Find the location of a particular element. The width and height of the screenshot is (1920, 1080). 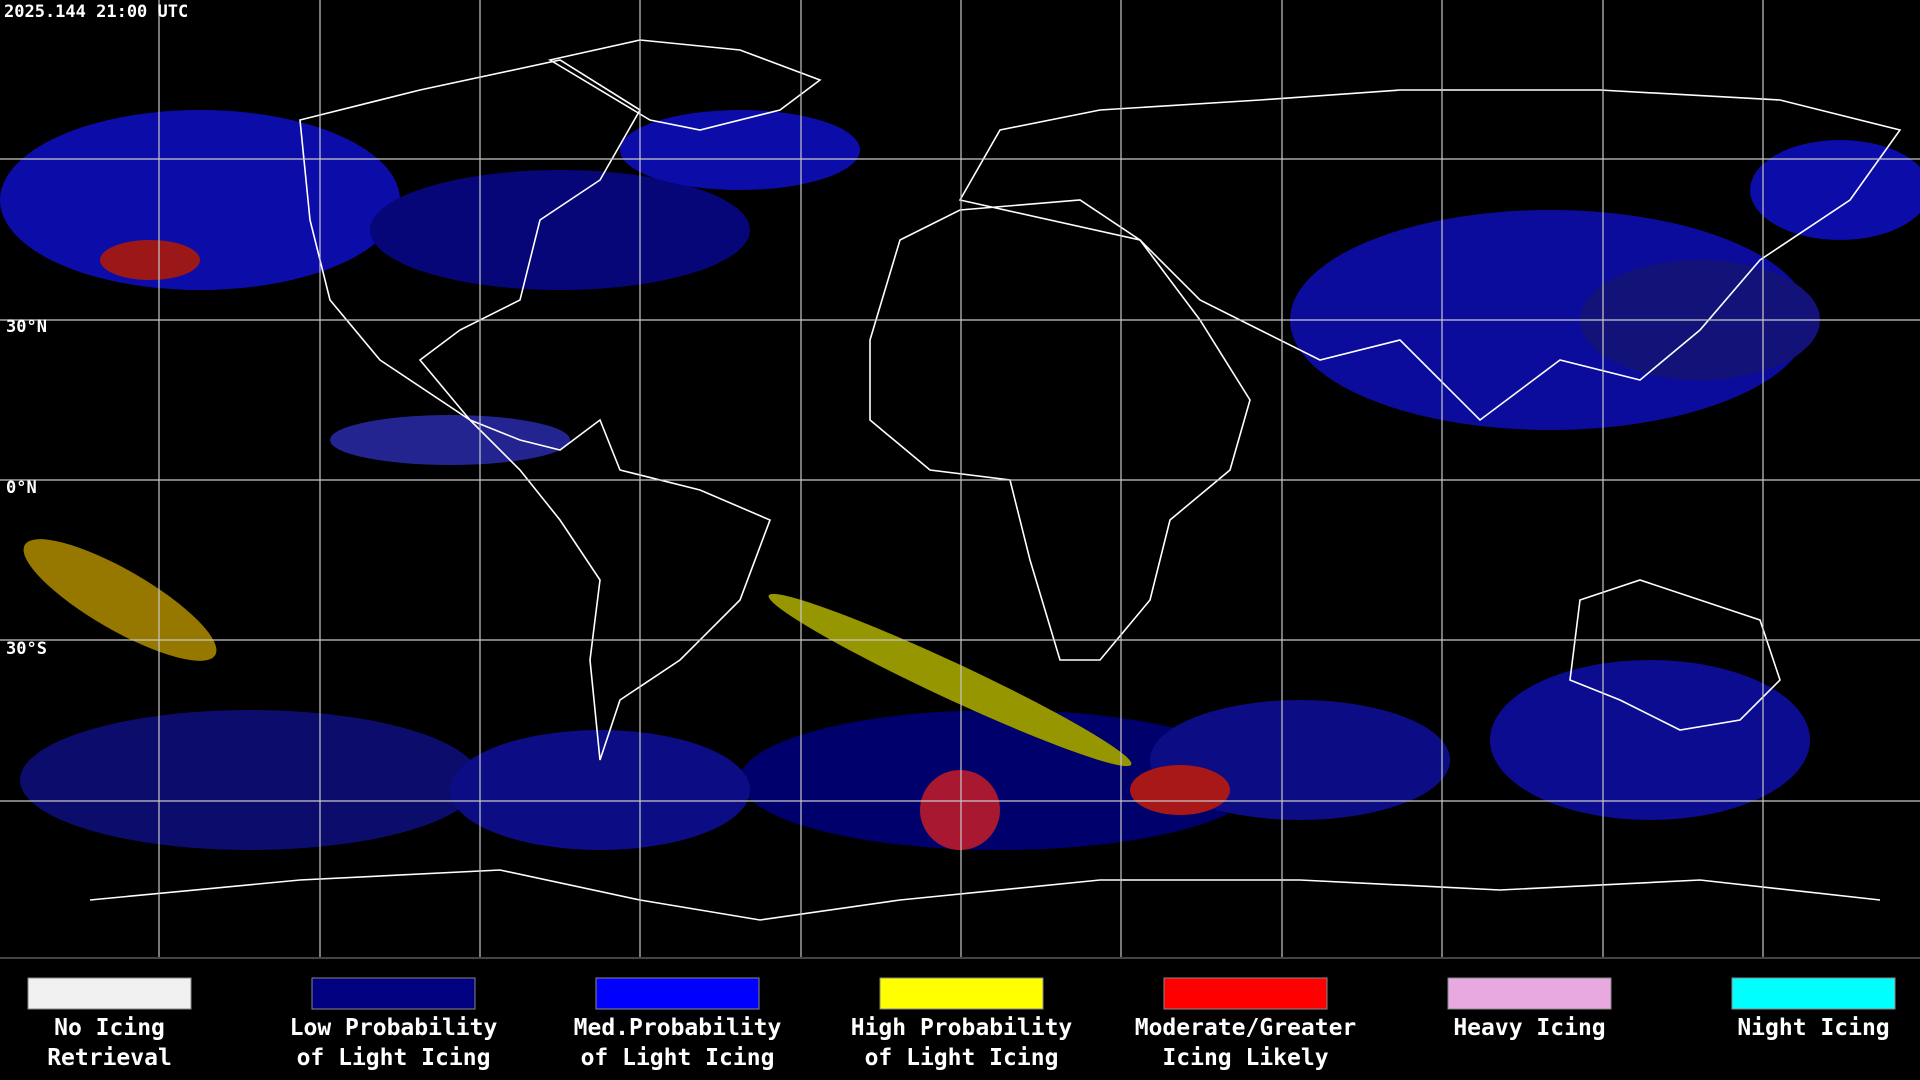

legend-label: Night Icing is located at coordinates (1813, 1028).